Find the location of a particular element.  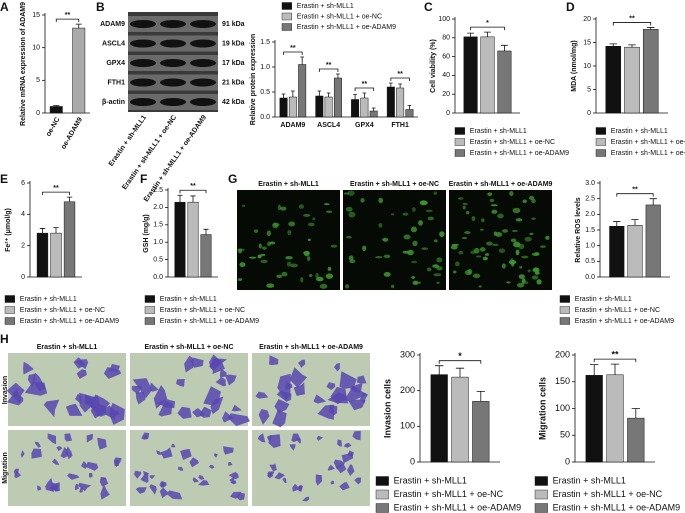

panel-letter: D is located at coordinates (570, 7).